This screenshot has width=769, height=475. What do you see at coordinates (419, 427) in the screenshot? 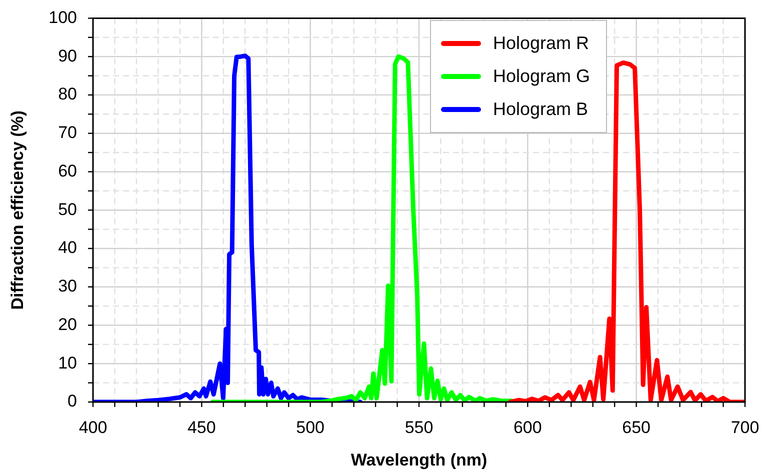
I see `x-tick-label: 550` at bounding box center [419, 427].